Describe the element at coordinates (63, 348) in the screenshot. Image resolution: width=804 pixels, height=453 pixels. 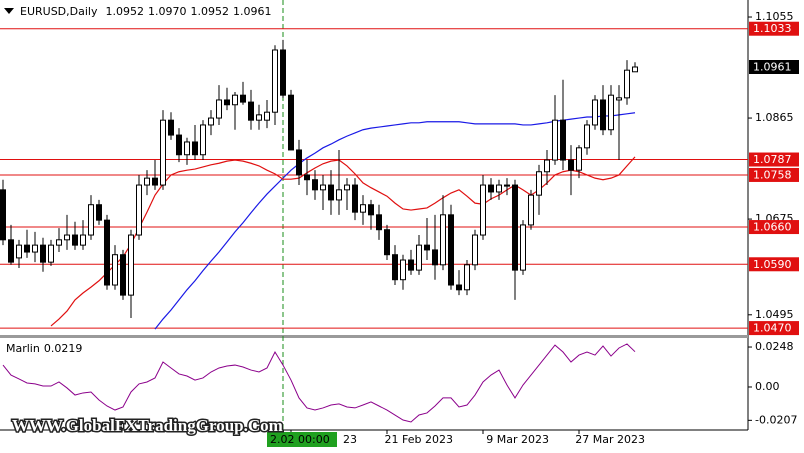
I see `indicator-last-value: 0.0219` at that location.